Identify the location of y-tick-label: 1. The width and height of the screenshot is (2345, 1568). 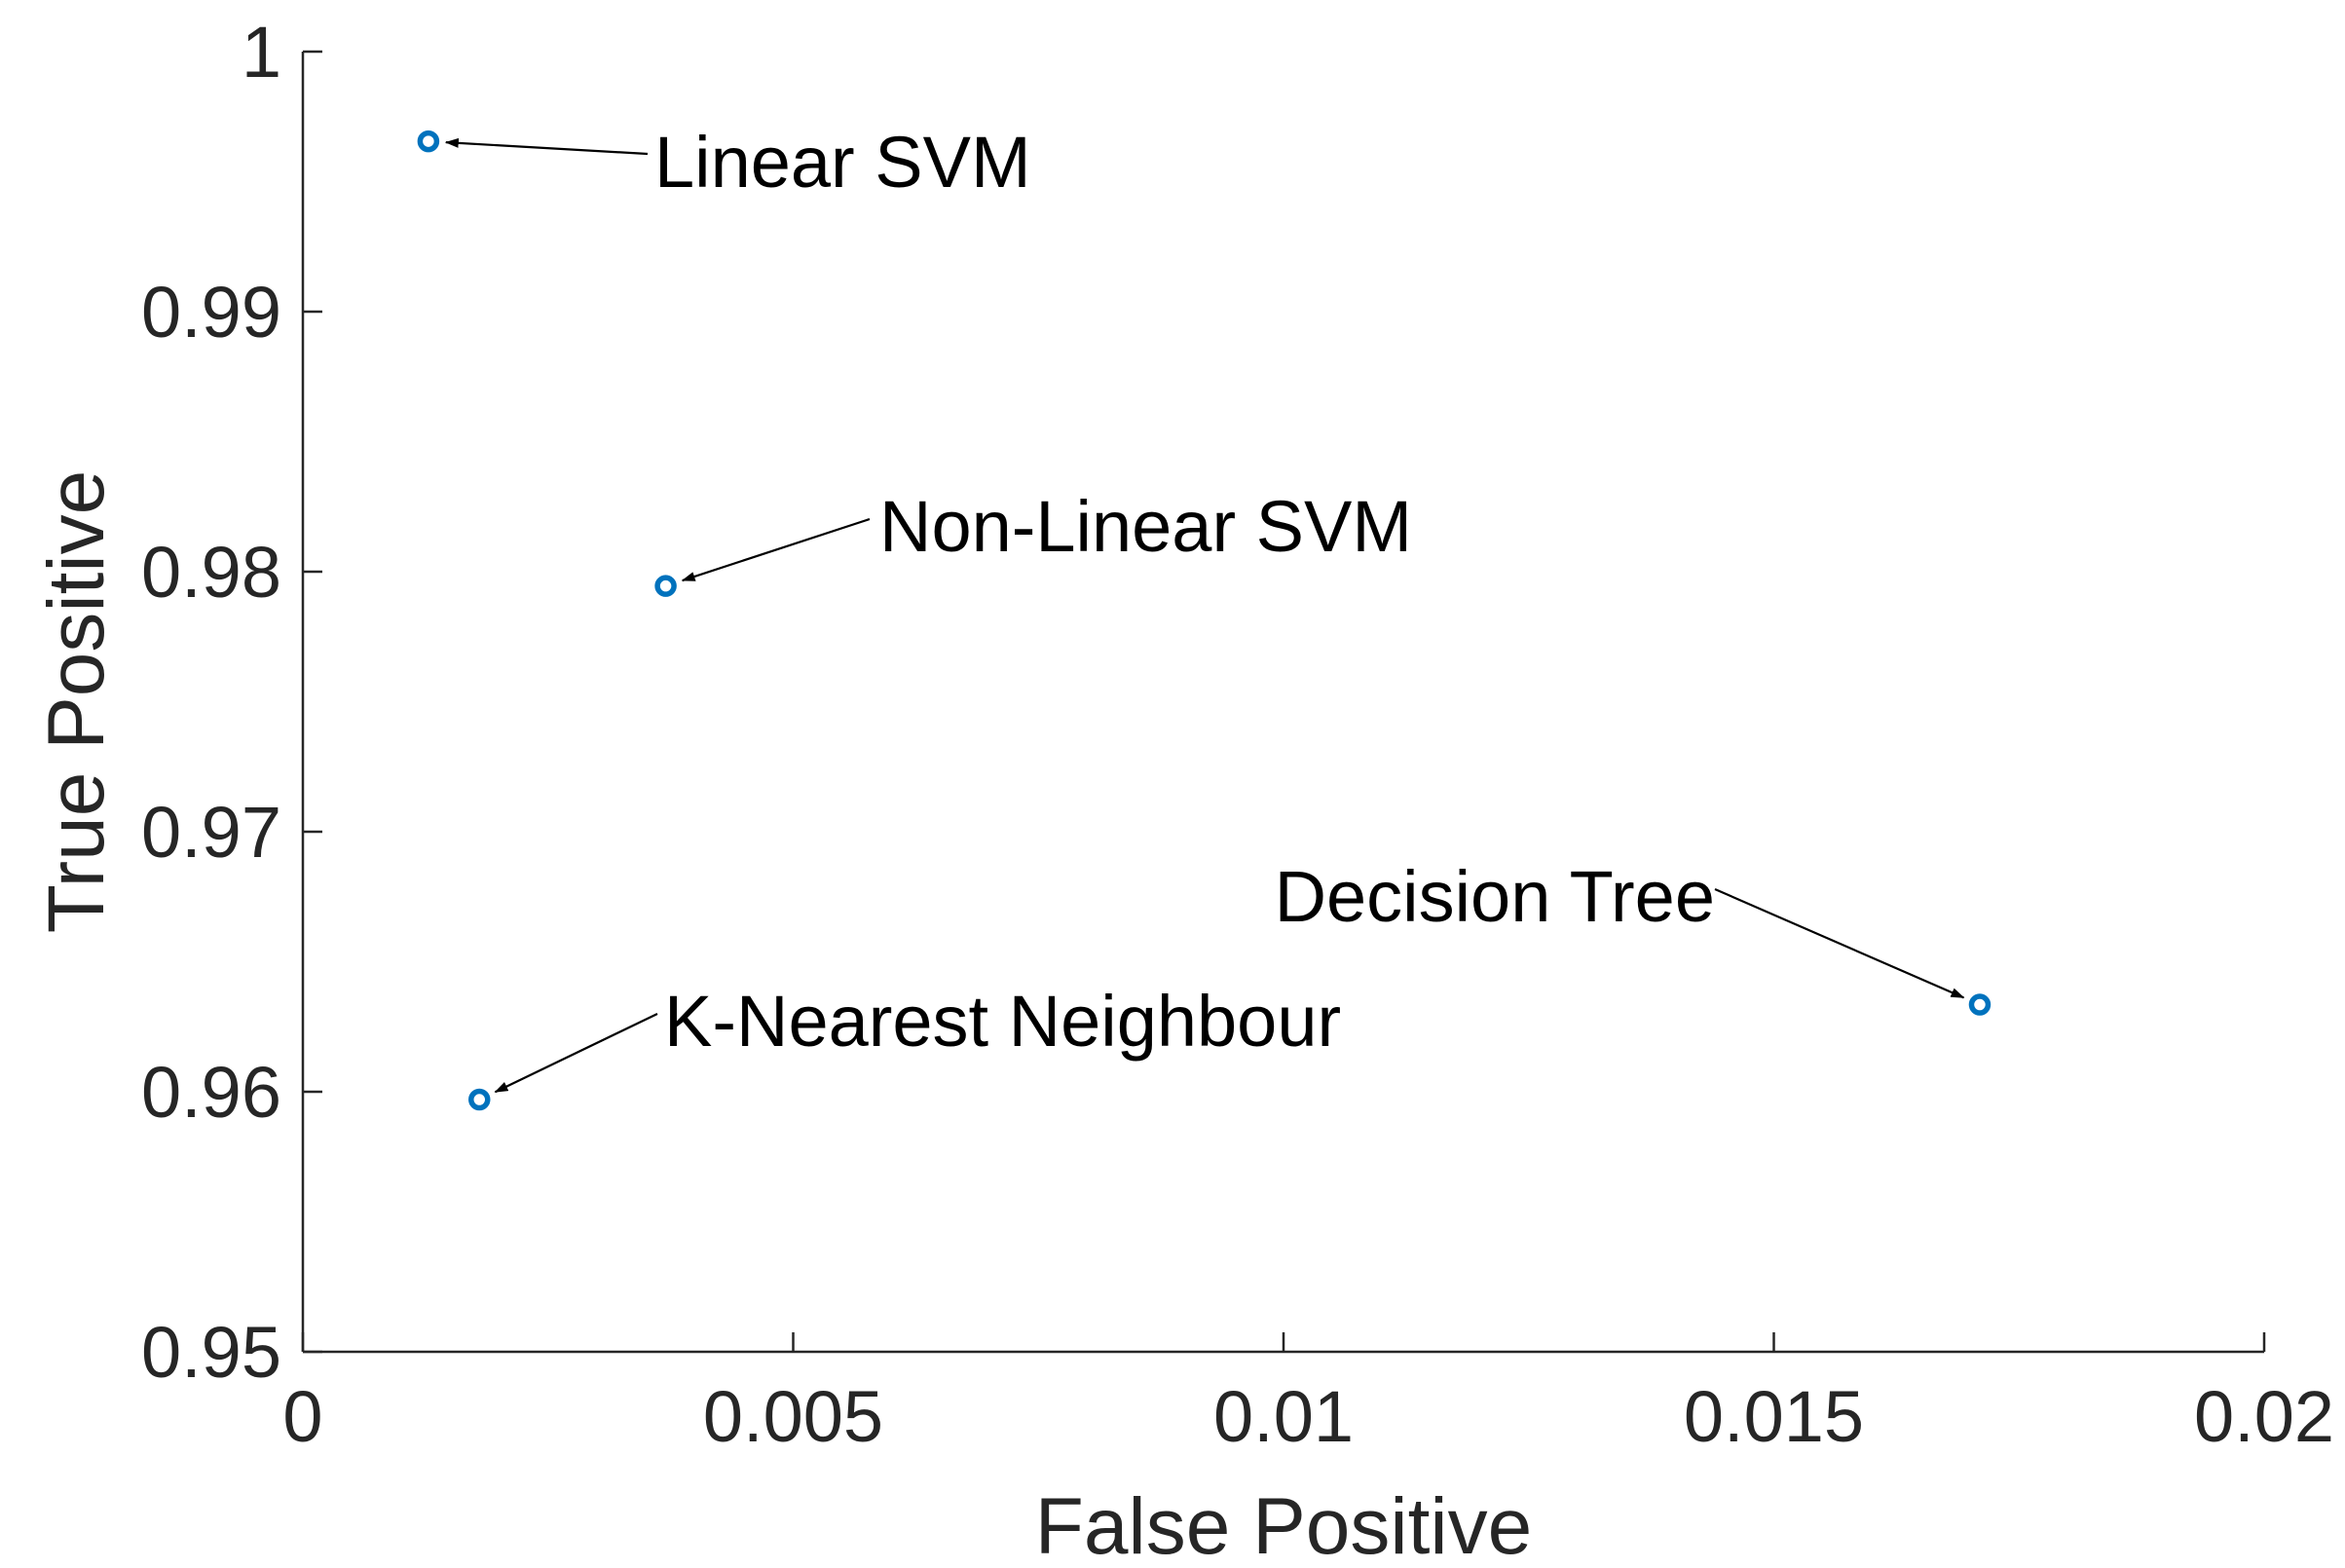
(261, 52).